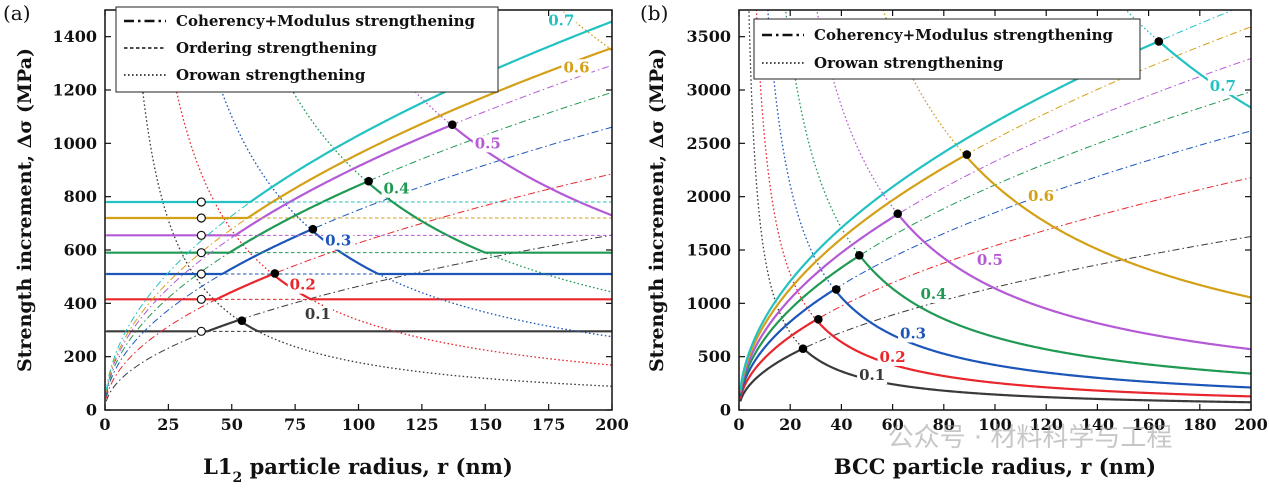 The height and width of the screenshot is (493, 1269). I want to click on chart-a-legend-box, so click(307, 49).